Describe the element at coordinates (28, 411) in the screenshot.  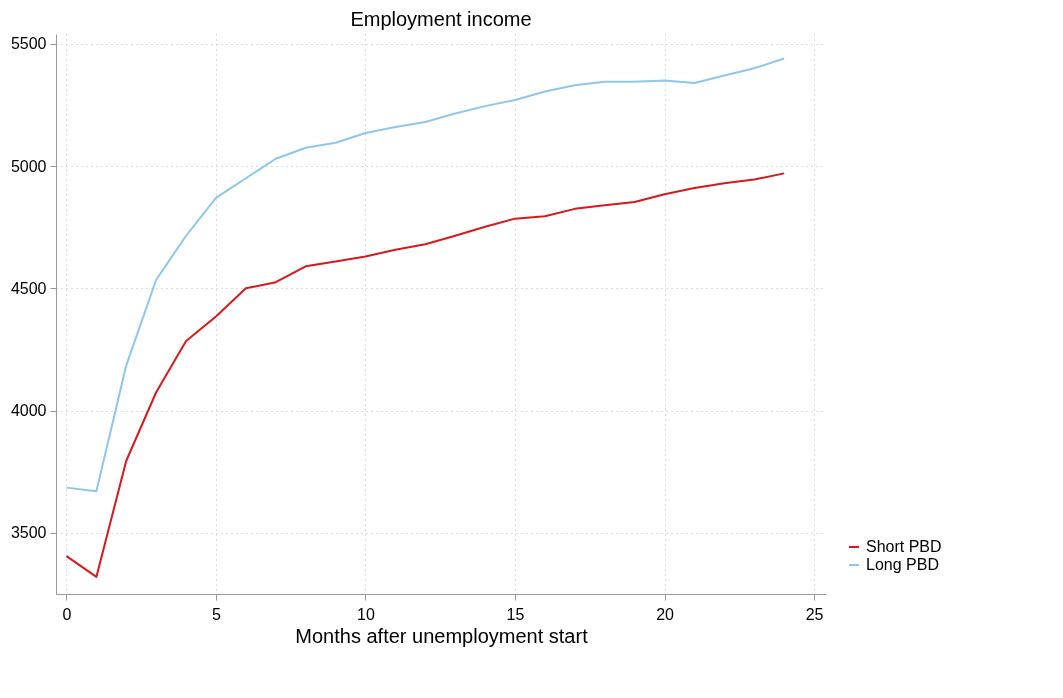
I see `y-tick-label: 4000` at that location.